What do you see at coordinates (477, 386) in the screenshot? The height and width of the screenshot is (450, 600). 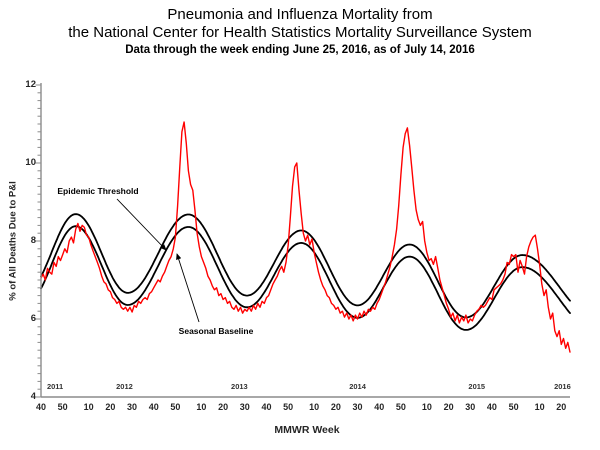 I see `year-label: 2015` at bounding box center [477, 386].